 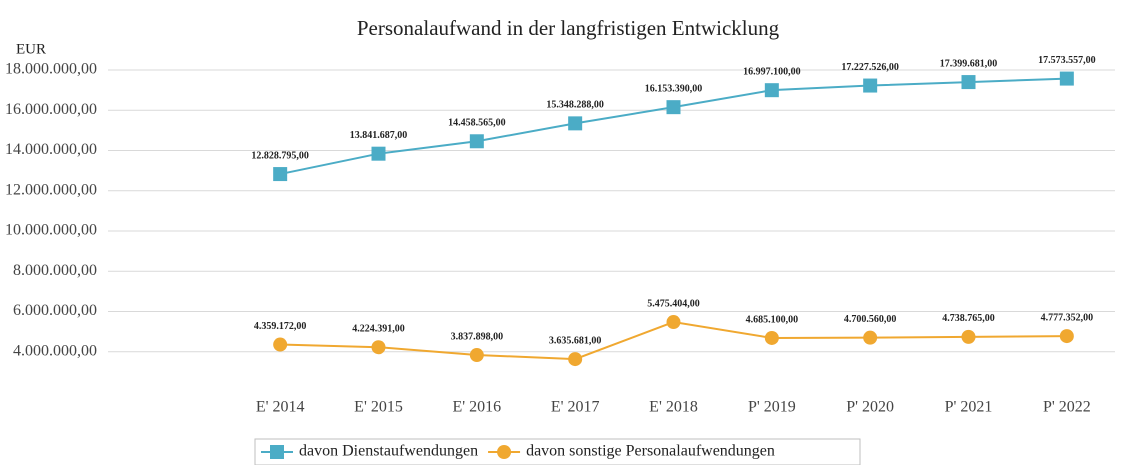 I want to click on y-tick-label: 14.000.000,00, so click(x=51, y=149).